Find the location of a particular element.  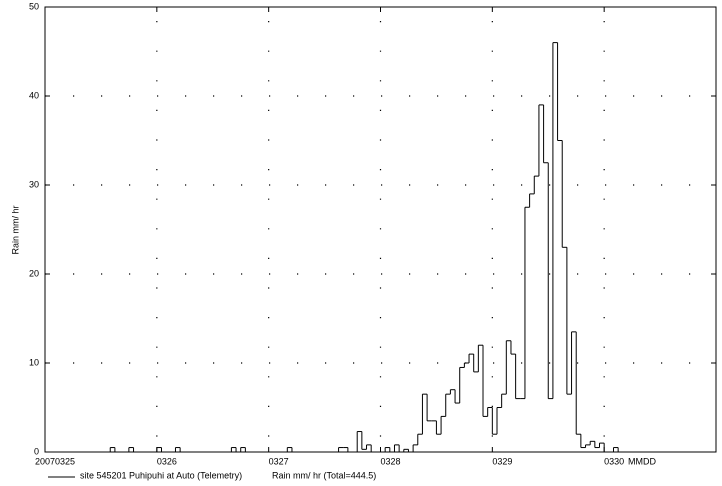

x-tick-label: 20070325 is located at coordinates (55, 461).